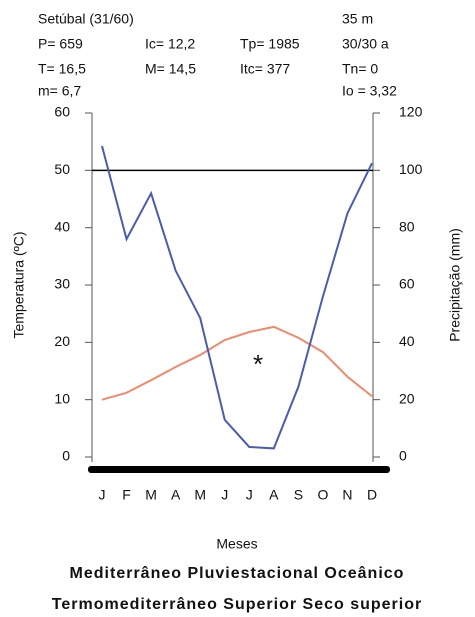 The image size is (475, 617). I want to click on header-text: 30/30 a, so click(365, 44).